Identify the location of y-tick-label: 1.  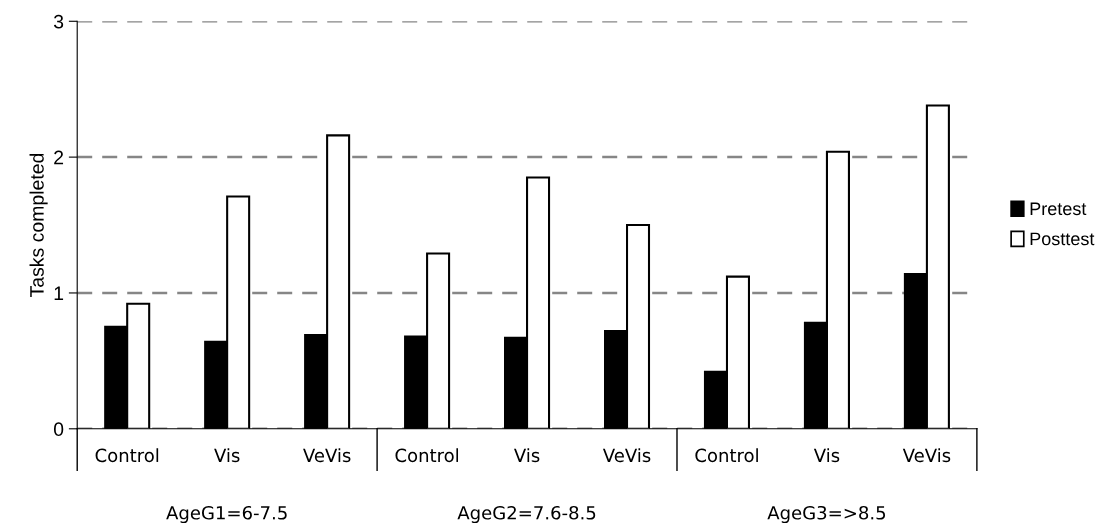
(59, 293).